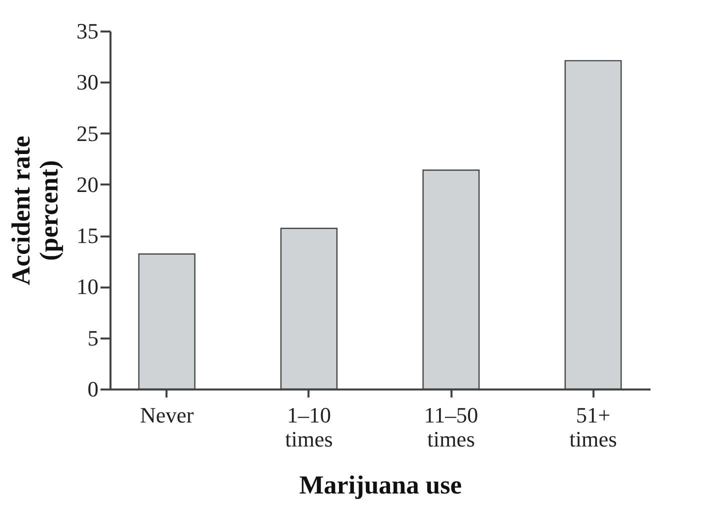 This screenshot has height=531, width=703. I want to click on x-axis-title: Marijuana use, so click(380, 485).